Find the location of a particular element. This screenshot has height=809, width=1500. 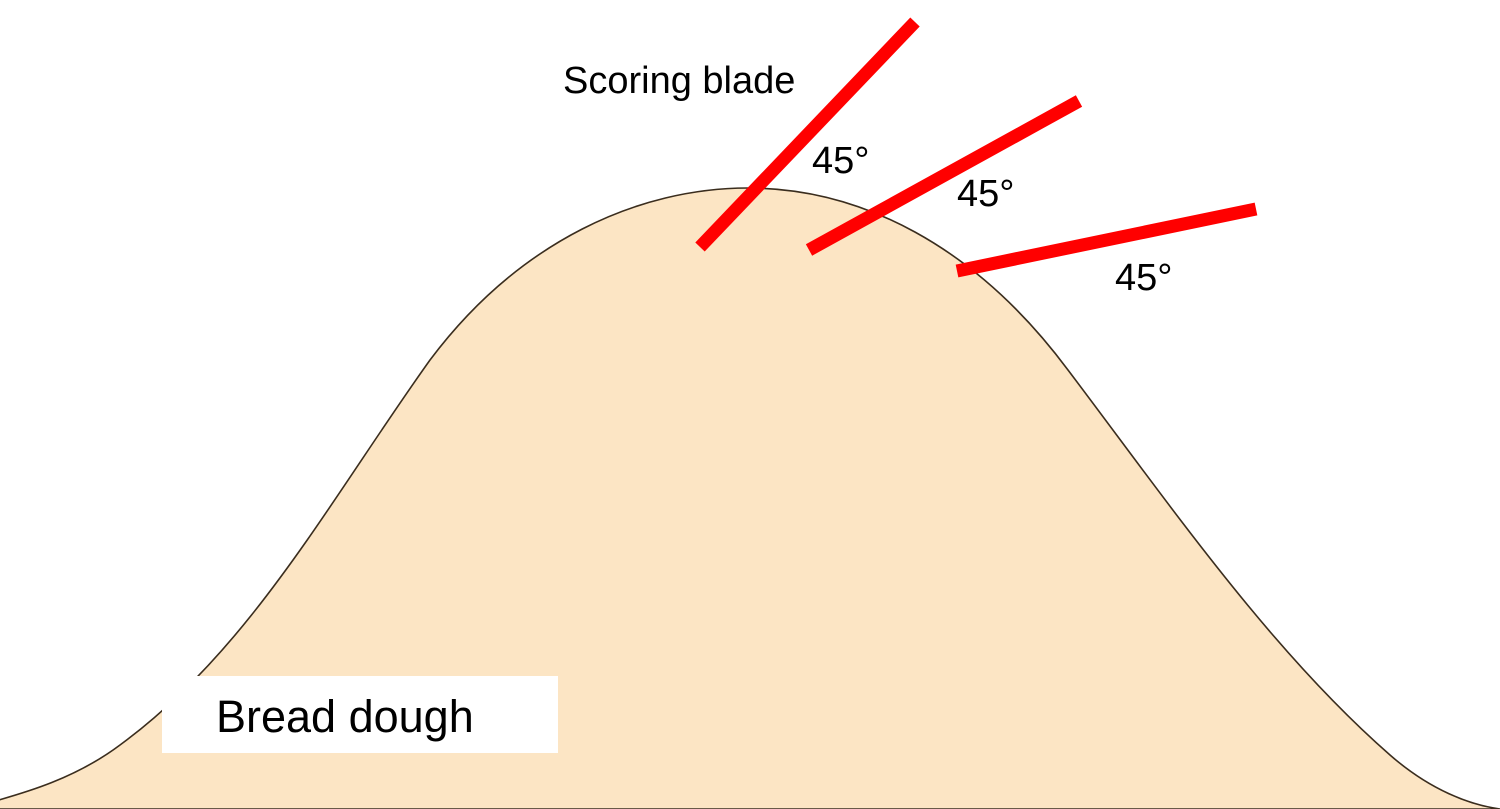

bread-dough-label: Bread dough is located at coordinates (345, 716).